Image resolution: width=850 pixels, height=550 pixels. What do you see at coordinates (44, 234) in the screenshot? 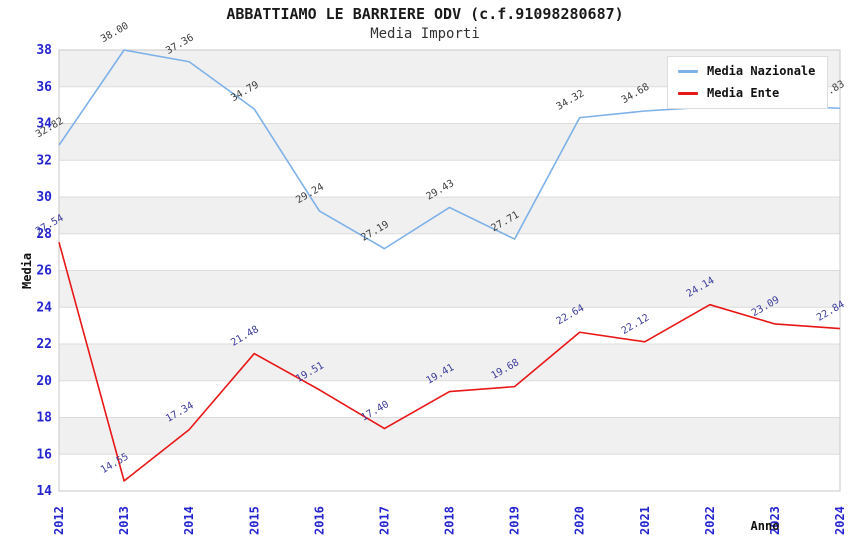
I see `y-tick-label: 28` at bounding box center [44, 234].